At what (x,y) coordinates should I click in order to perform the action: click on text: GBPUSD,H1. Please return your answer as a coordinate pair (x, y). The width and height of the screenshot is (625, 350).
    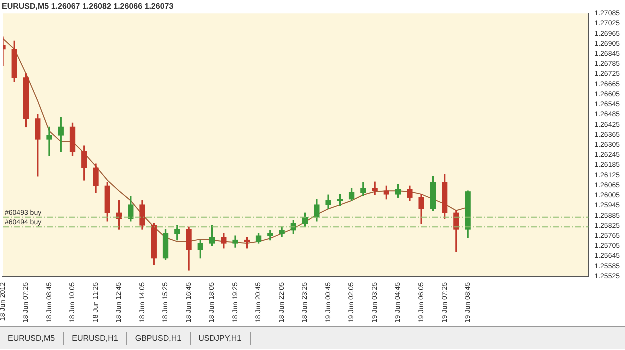
    Looking at the image, I should click on (159, 338).